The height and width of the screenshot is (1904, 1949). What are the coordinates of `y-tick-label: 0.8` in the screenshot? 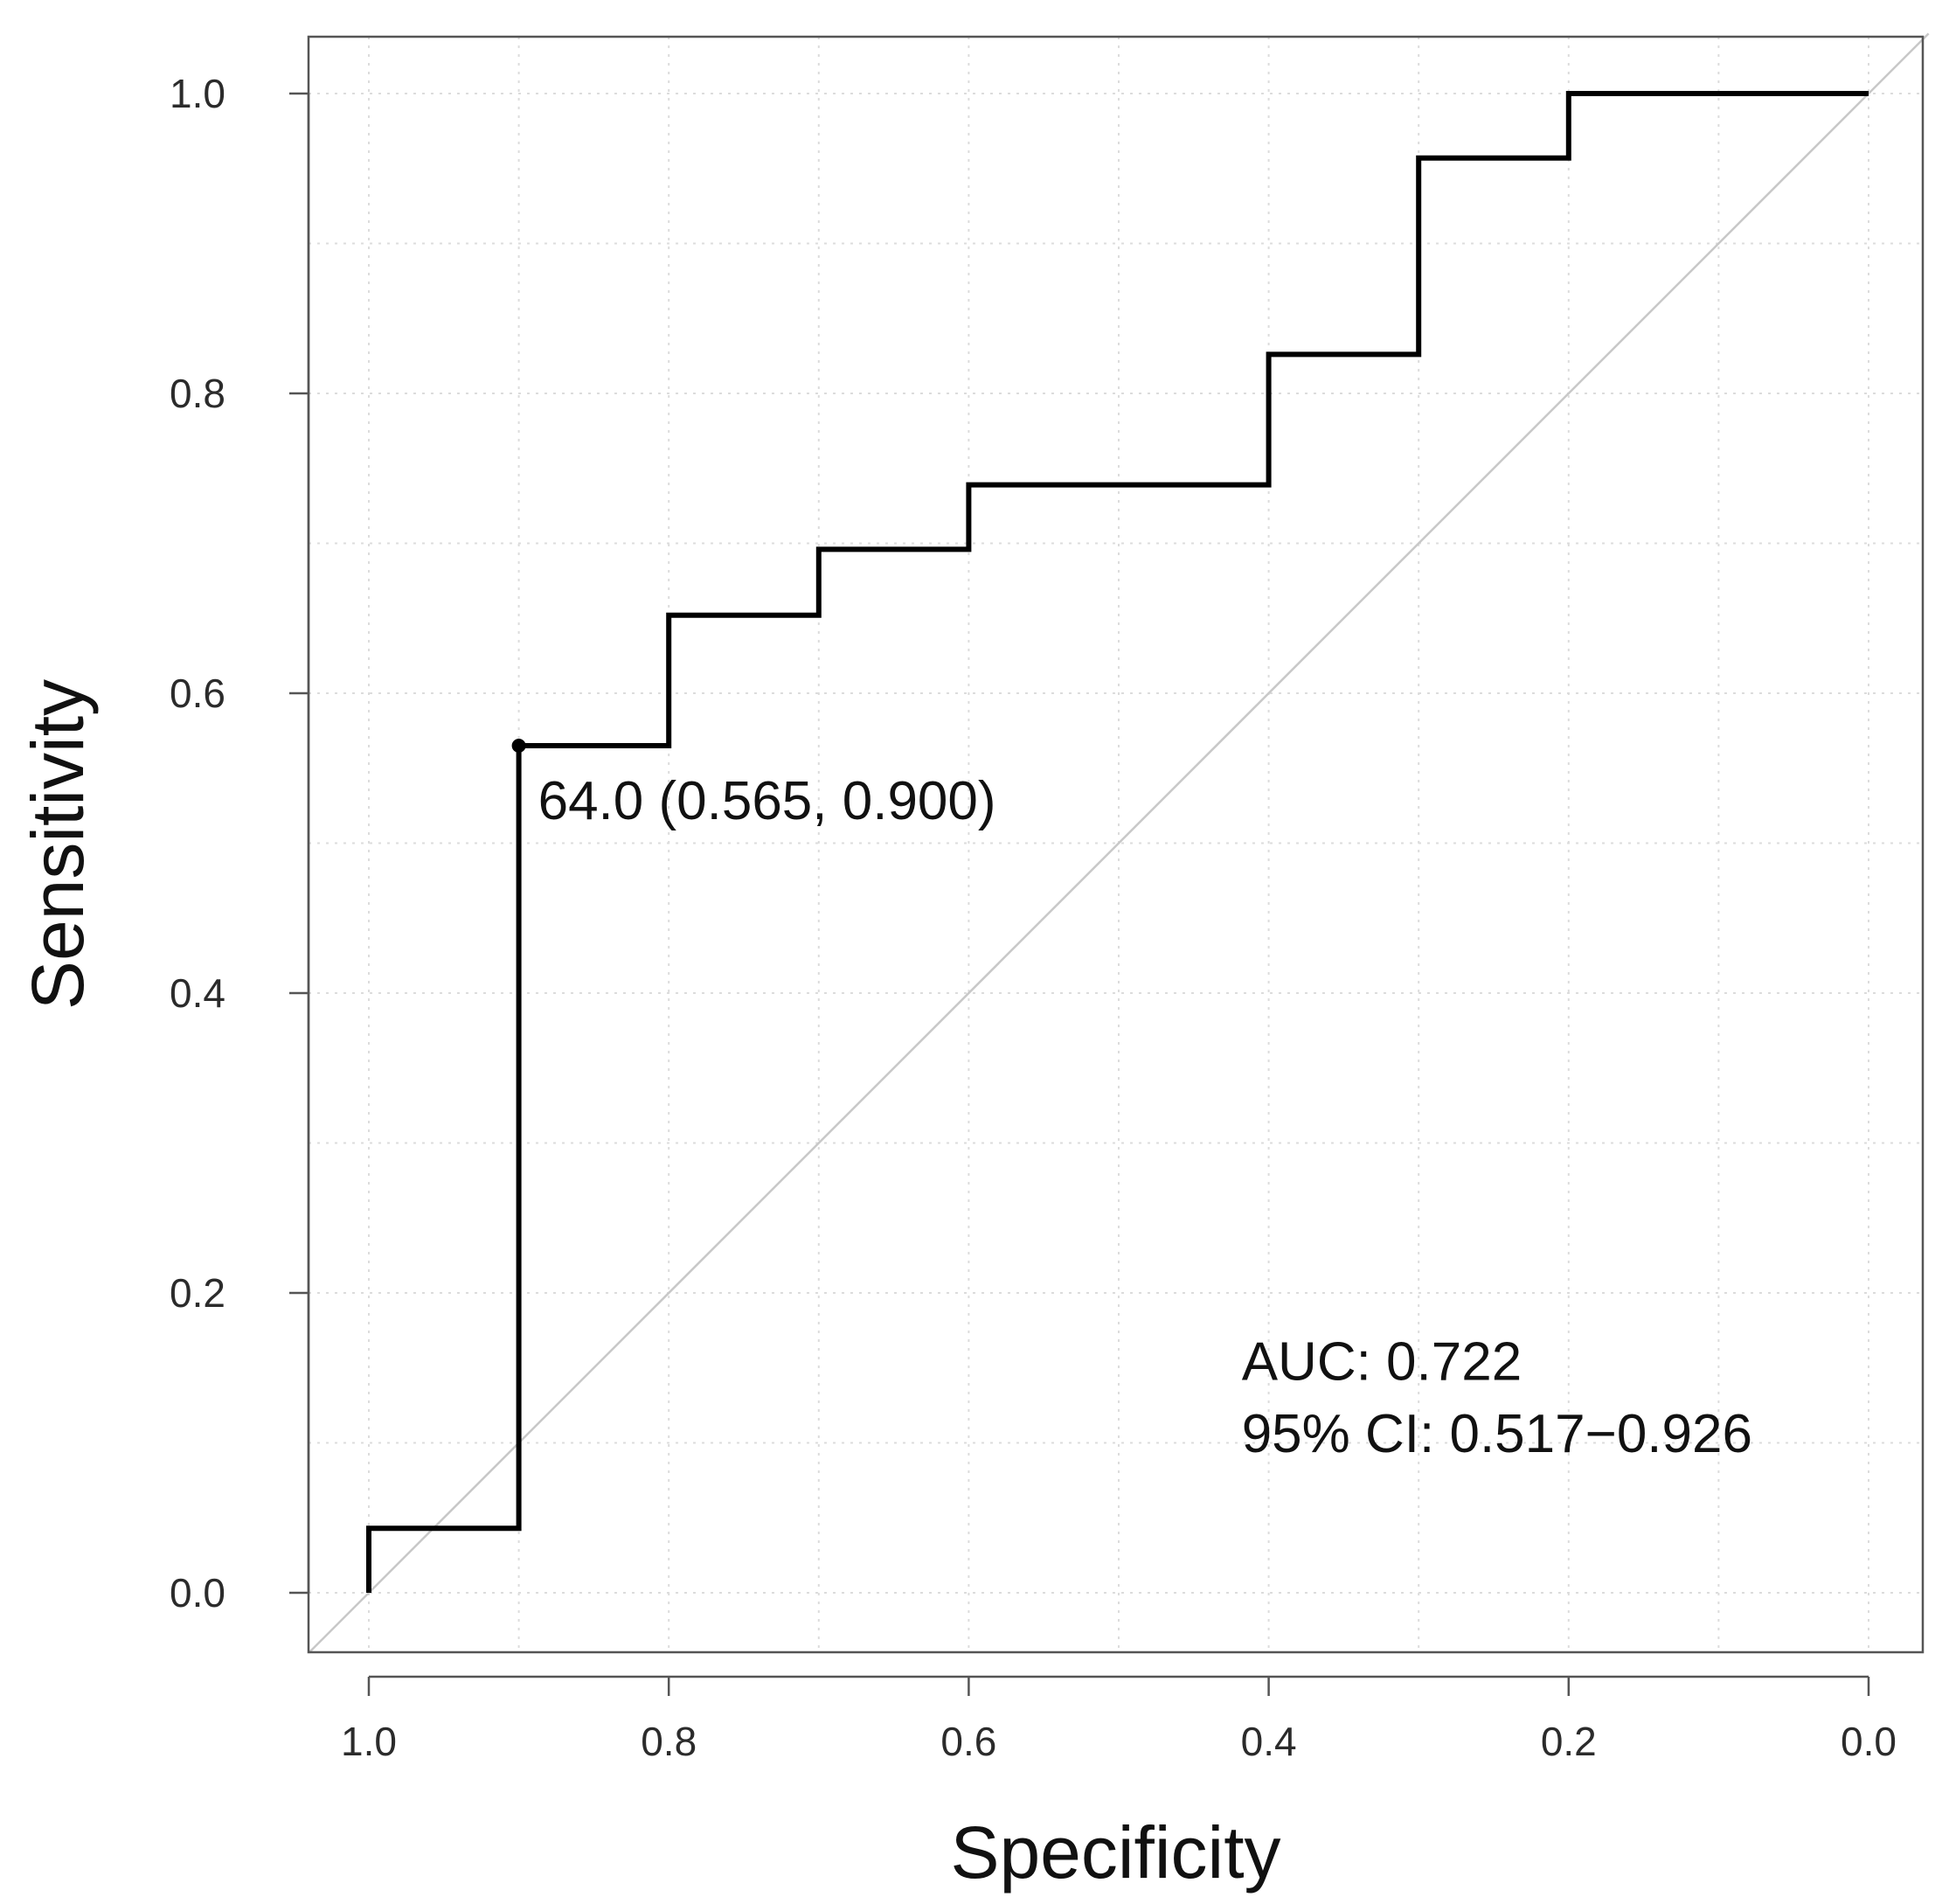 It's located at (197, 393).